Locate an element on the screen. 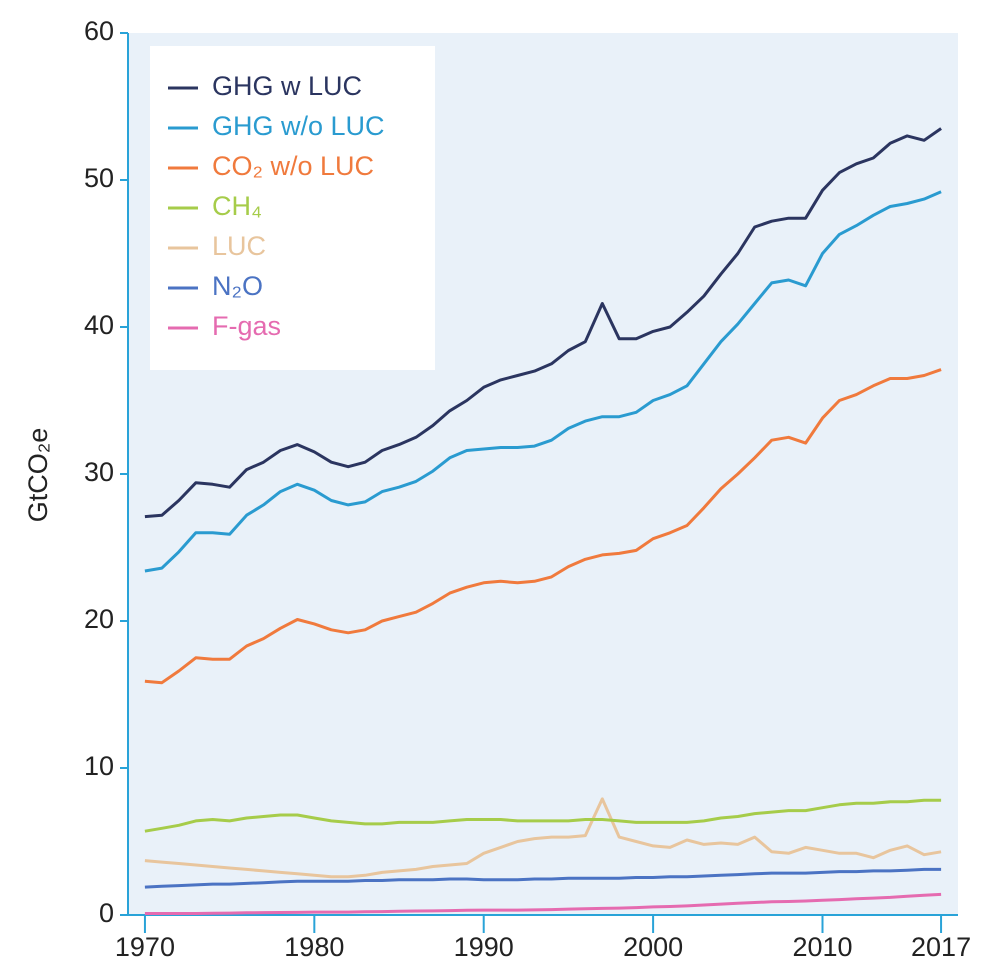  x-tick-label: 2010 is located at coordinates (822, 947).